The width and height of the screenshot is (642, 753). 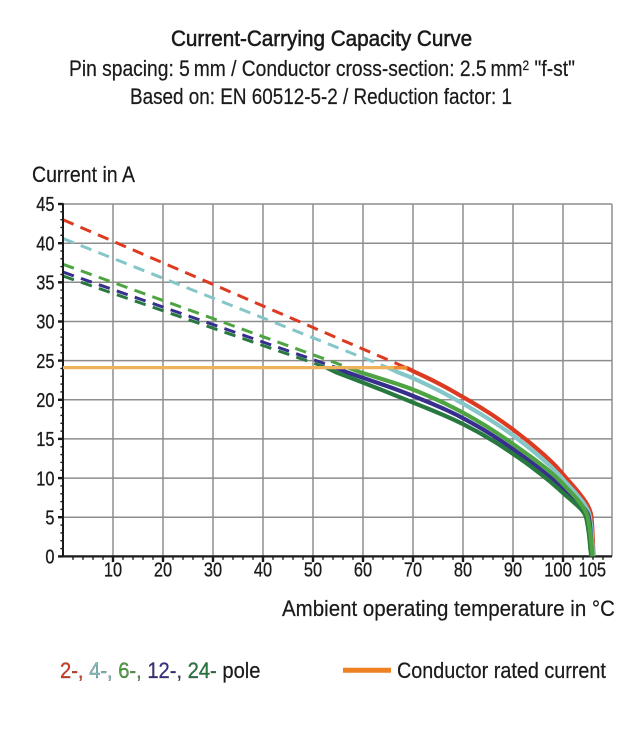 I want to click on svg-text: 105, so click(x=593, y=571).